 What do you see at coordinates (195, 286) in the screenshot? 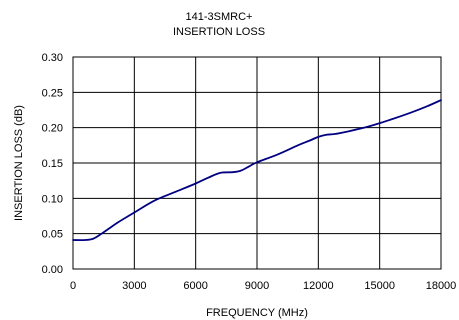
I see `x-tick-label: 6000` at bounding box center [195, 286].